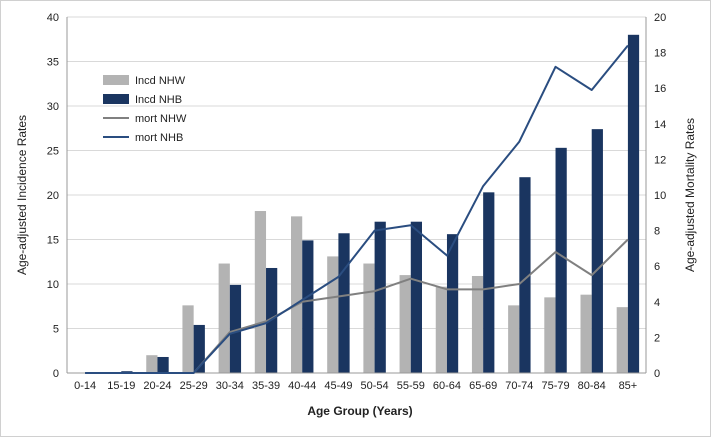  I want to click on right-tick-label: 10, so click(660, 196).